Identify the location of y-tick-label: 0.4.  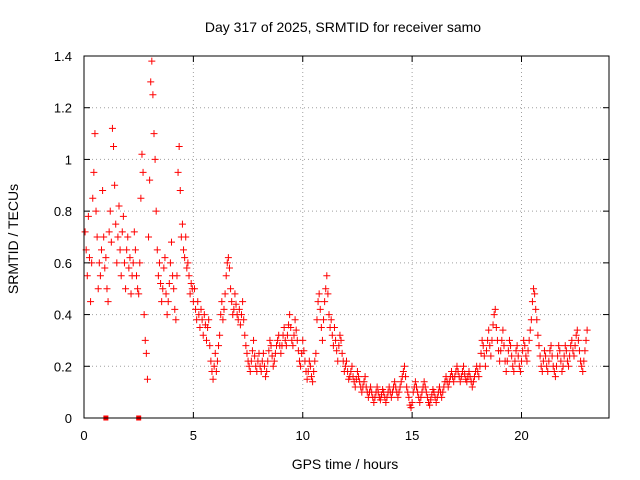
(63, 315).